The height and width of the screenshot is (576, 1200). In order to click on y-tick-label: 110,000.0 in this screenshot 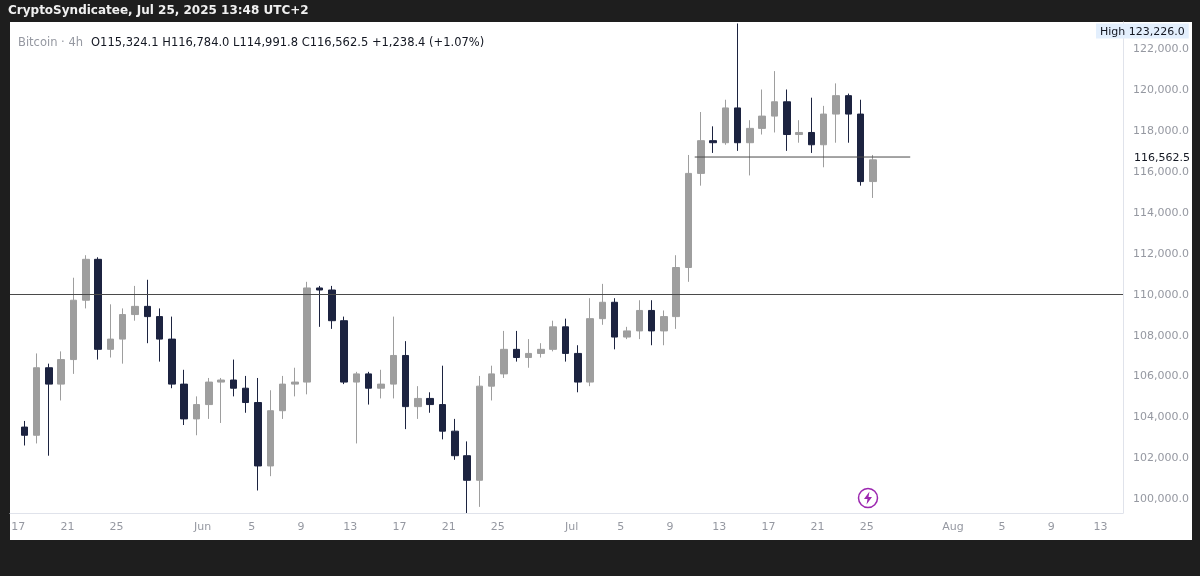, I will do `click(1161, 294)`.